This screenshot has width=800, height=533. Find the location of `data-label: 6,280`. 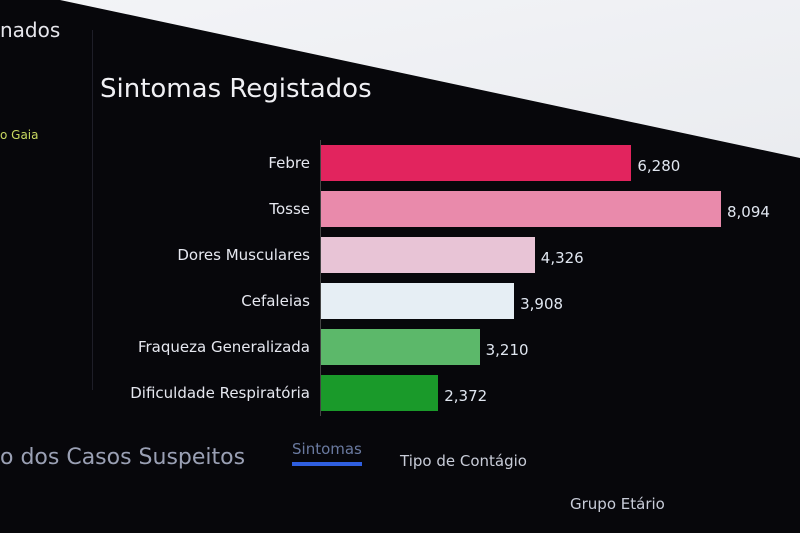

data-label: 6,280 is located at coordinates (659, 166).